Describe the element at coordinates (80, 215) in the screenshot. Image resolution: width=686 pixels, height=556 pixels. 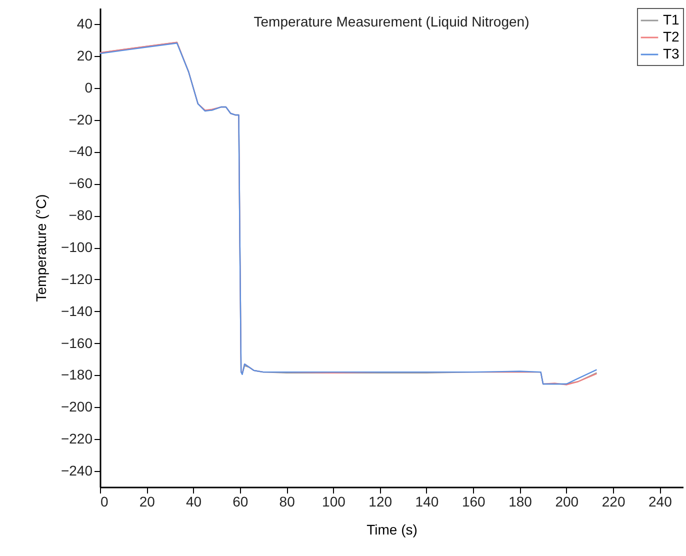
I see `y-tick-label: −80` at that location.